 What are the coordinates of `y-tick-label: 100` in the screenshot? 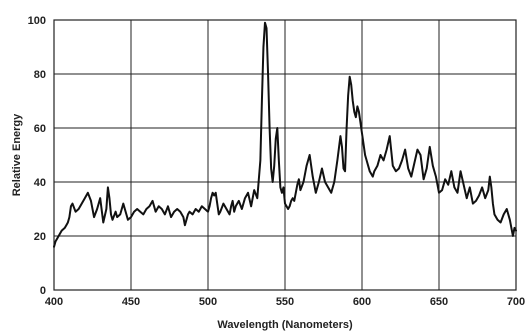 It's located at (37, 21).